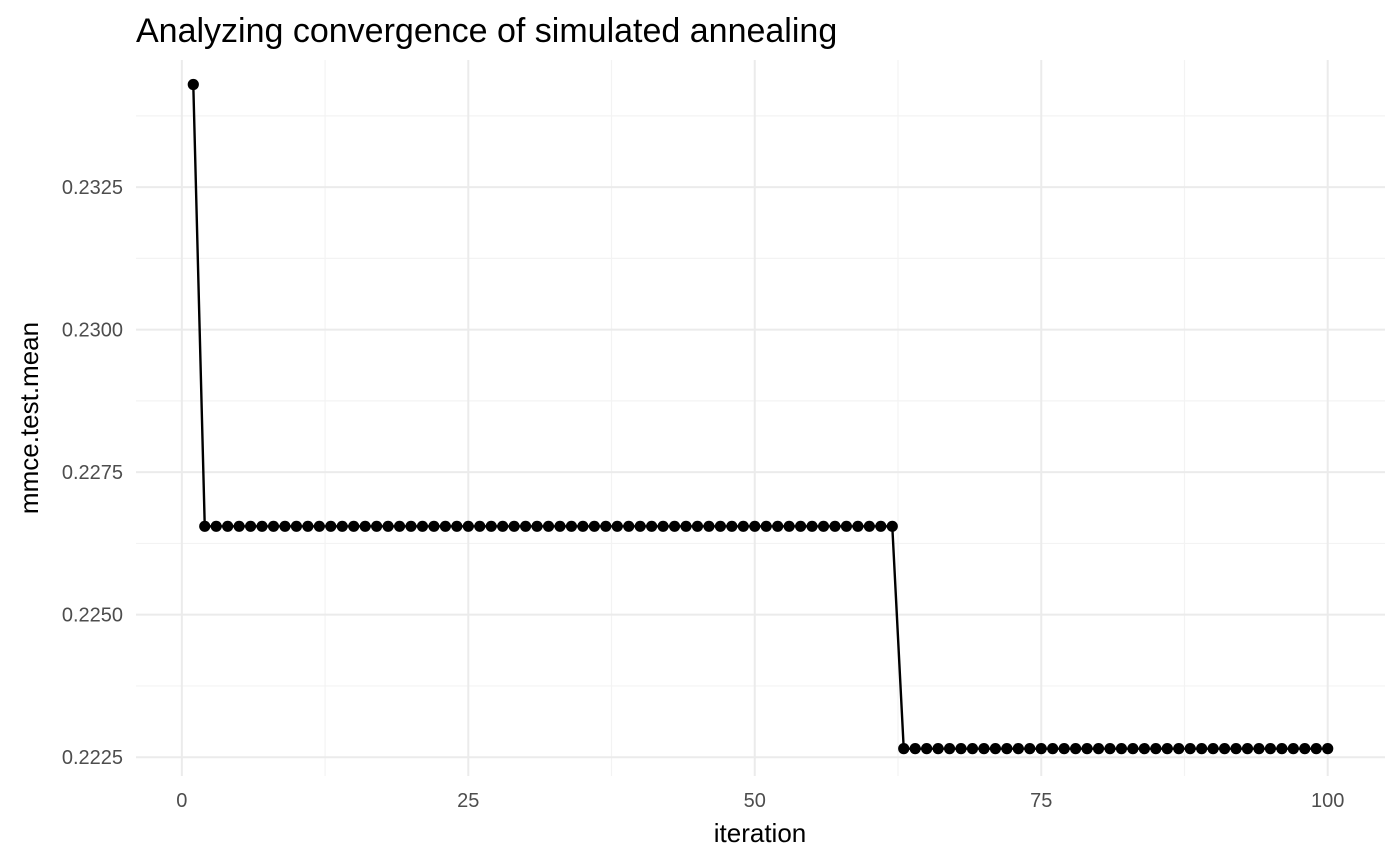  Describe the element at coordinates (92, 331) in the screenshot. I see `y-tick-label: 0.2300` at that location.